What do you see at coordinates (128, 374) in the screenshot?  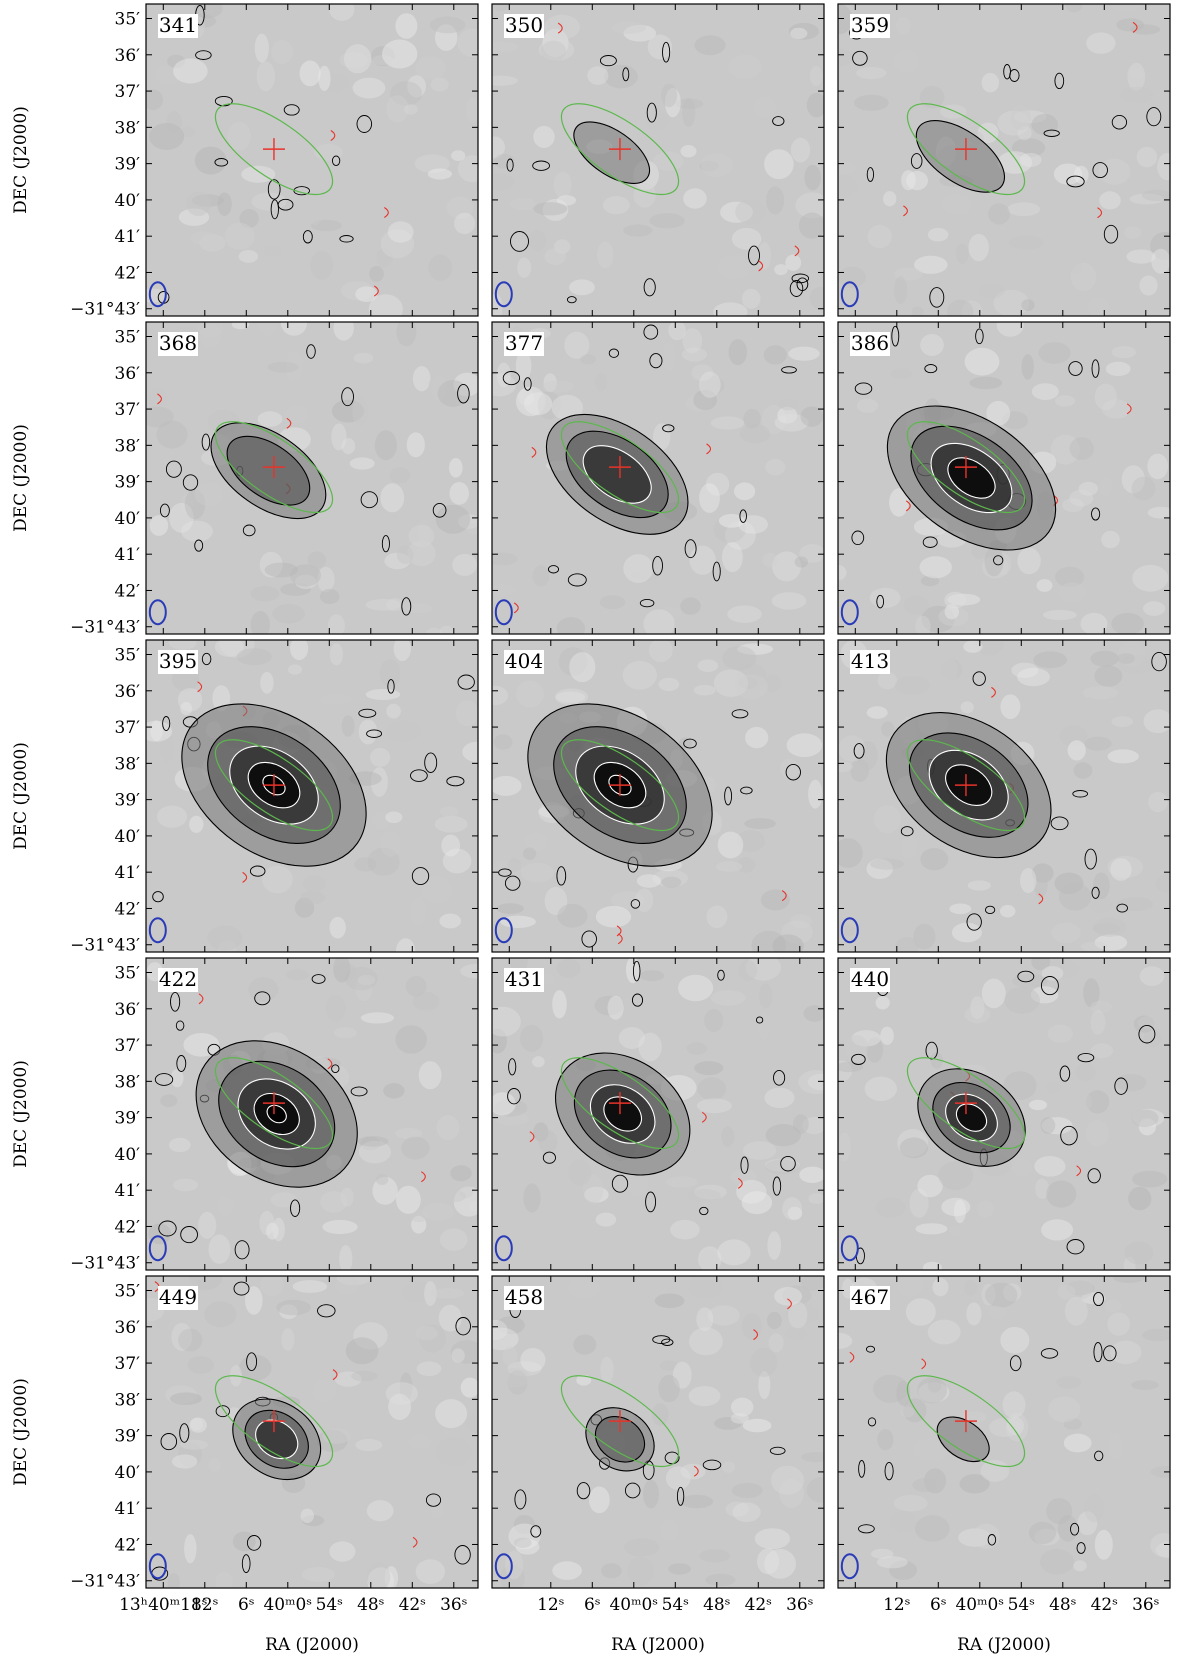 I see `dec-tick-label: 36′` at bounding box center [128, 374].